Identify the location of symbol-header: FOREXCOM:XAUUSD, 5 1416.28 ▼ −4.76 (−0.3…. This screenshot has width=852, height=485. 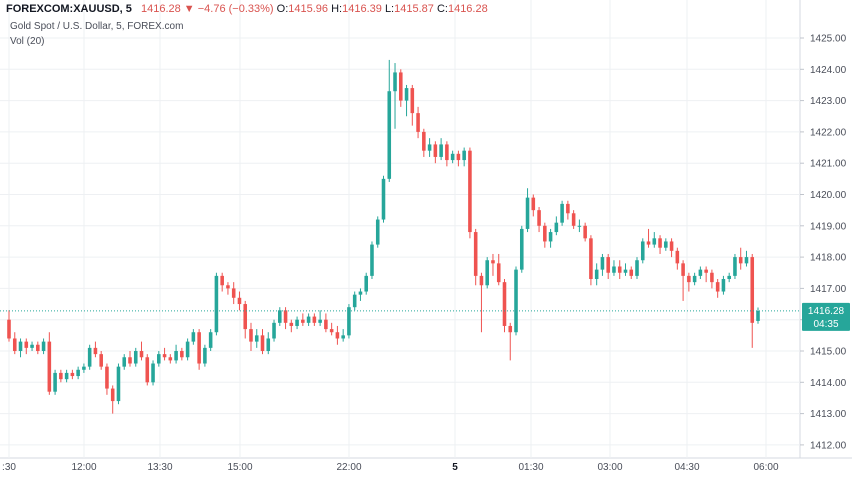
(247, 9).